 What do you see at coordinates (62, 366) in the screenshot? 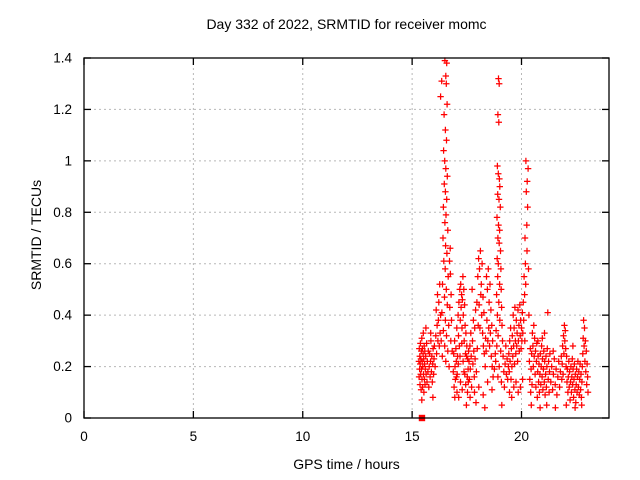
I see `y-tick-label: 0.2` at bounding box center [62, 366].